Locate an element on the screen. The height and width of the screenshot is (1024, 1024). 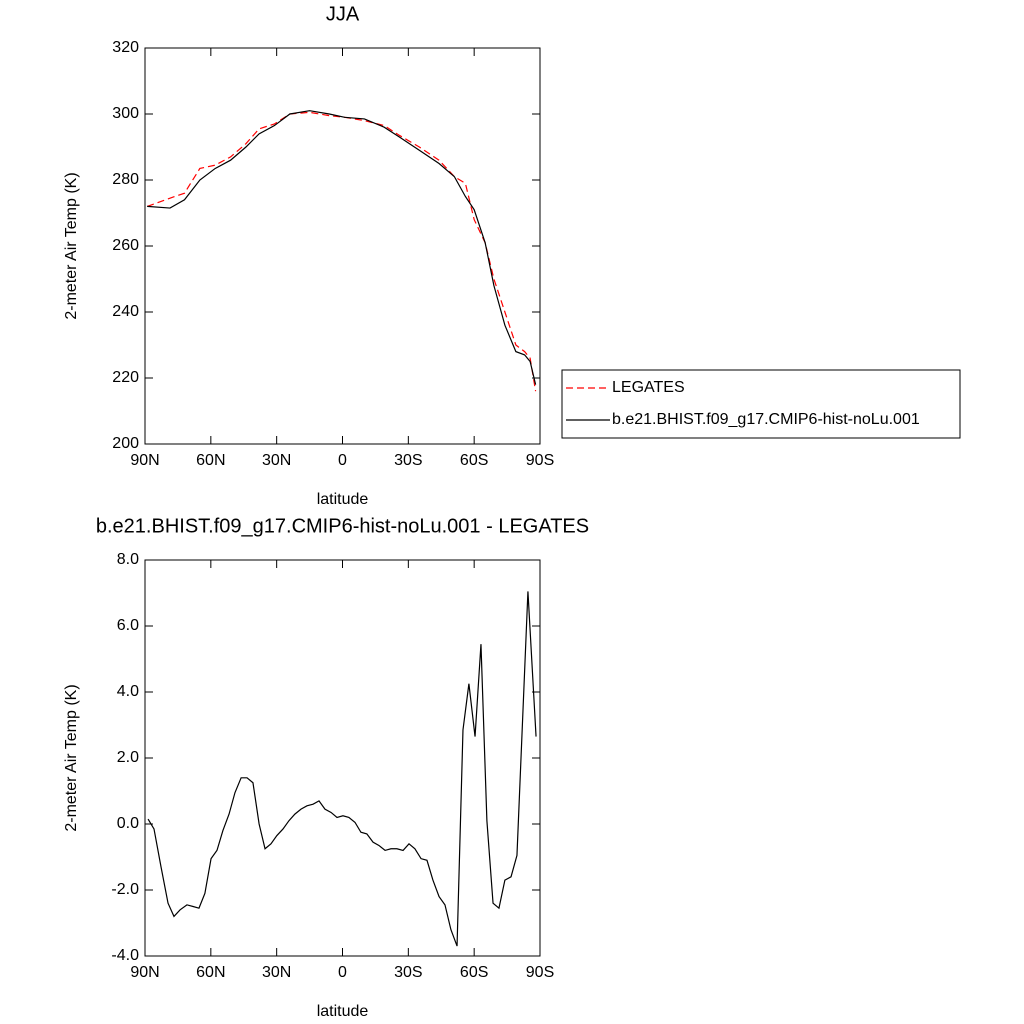
y-tick-label: 240 is located at coordinates (125, 311).